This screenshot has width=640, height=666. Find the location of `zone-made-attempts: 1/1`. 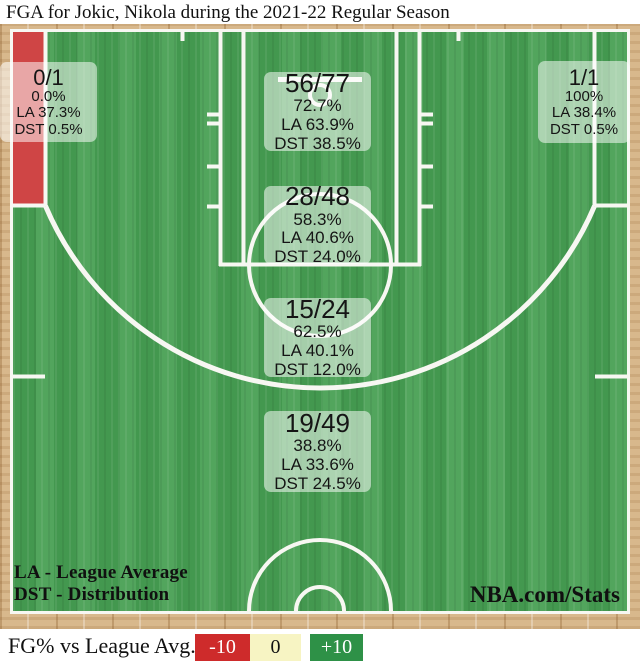

zone-made-attempts: 1/1 is located at coordinates (584, 77).